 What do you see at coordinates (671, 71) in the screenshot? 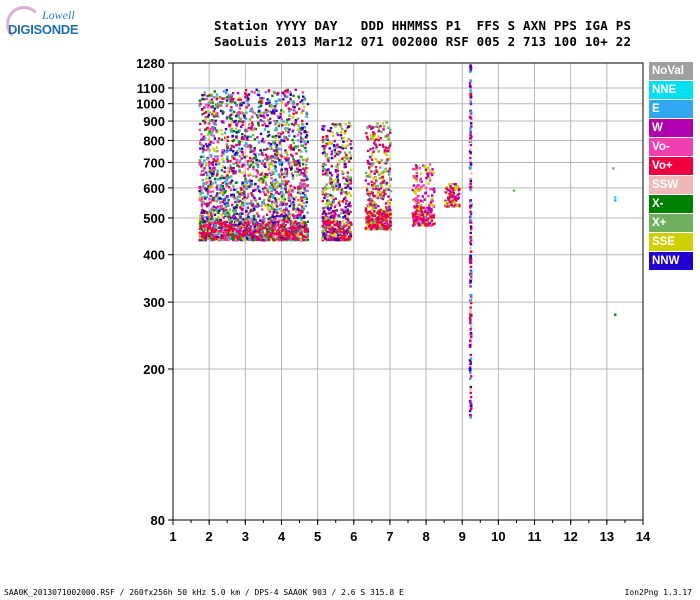
I see `legend-item-noval: NoVal` at bounding box center [671, 71].